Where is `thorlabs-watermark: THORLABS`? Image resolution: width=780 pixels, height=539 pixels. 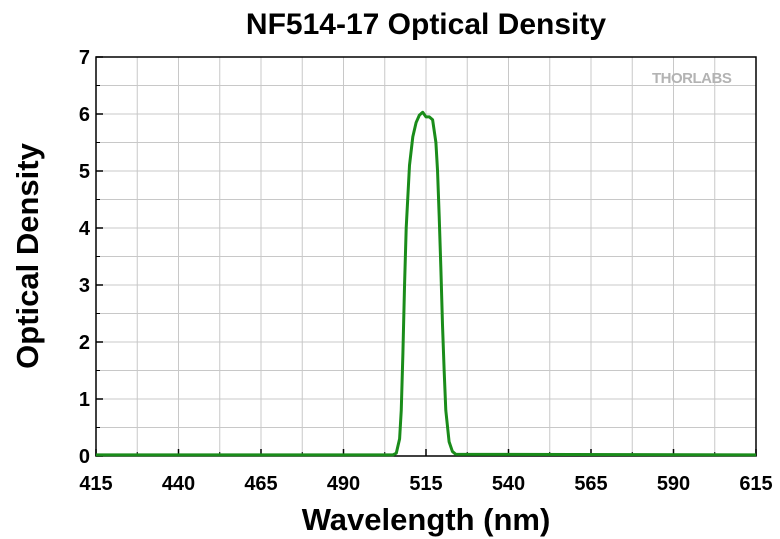
thorlabs-watermark: THORLABS is located at coordinates (692, 78).